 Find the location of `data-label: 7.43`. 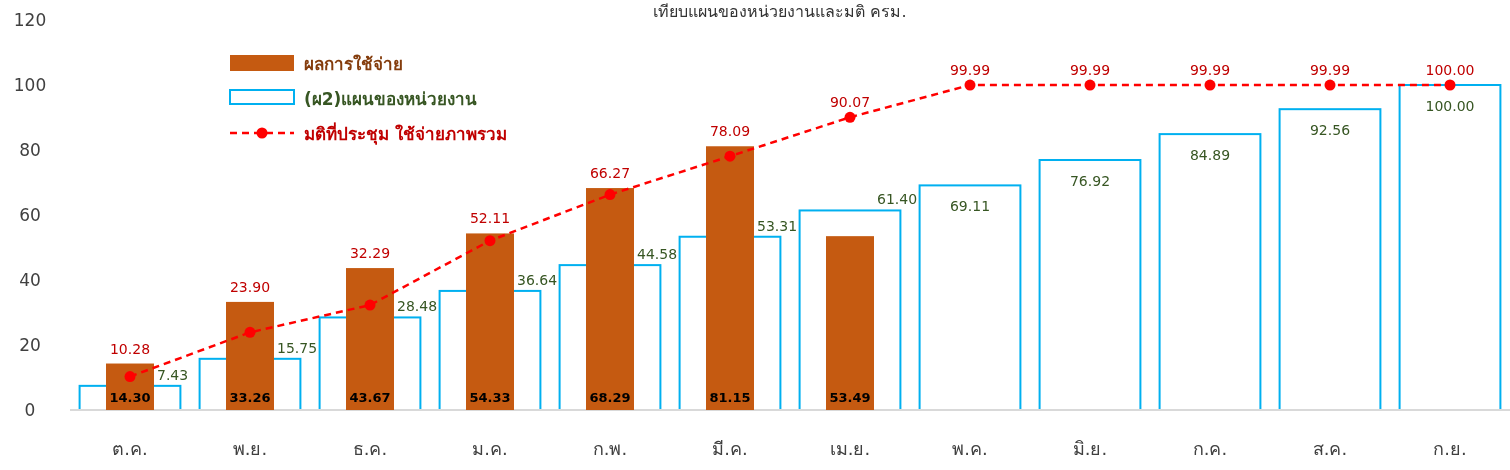

data-label: 7.43 is located at coordinates (173, 374).